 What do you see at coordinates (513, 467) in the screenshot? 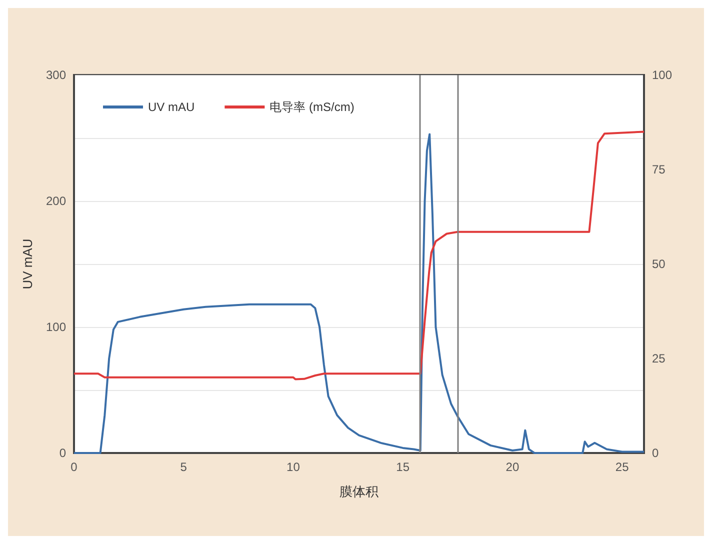
I see `x-tick-label: 20` at bounding box center [513, 467].